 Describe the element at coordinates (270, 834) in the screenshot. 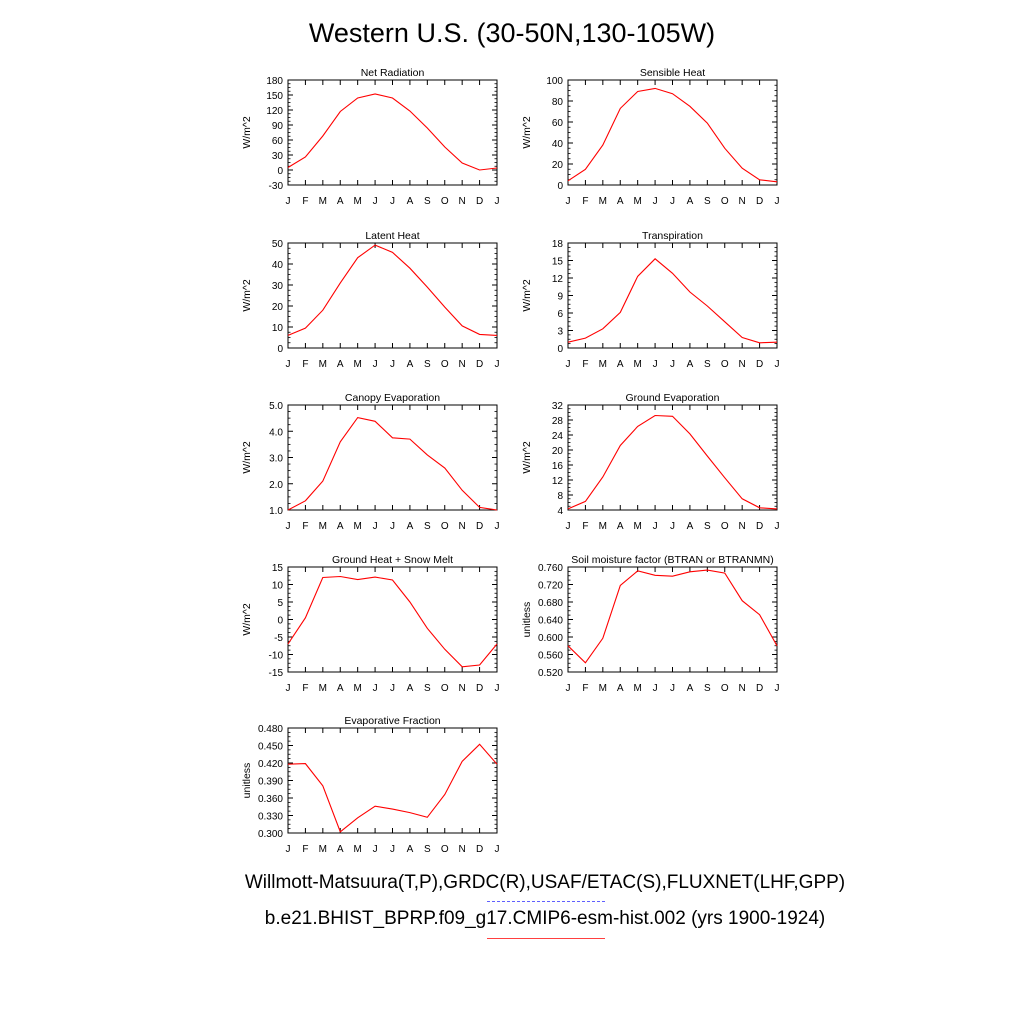

I see `y-tick-label: 0.300` at that location.